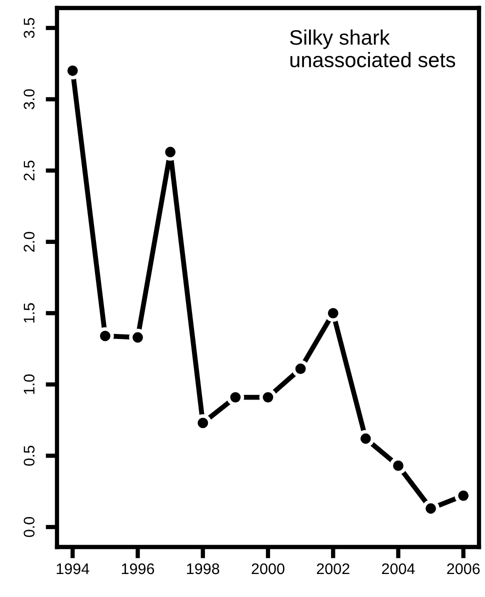 The height and width of the screenshot is (597, 485). I want to click on x-tick-label: 2006, so click(463, 568).